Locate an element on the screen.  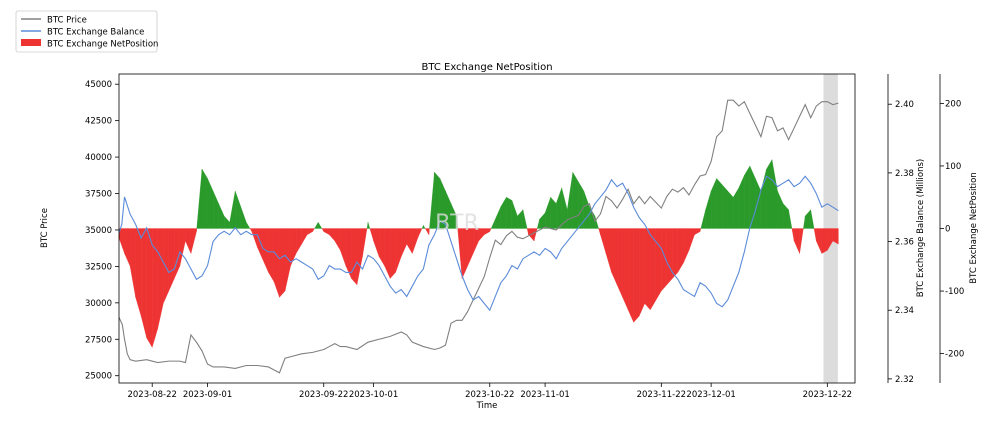
price-tick-label: 27500 is located at coordinates (98, 340).